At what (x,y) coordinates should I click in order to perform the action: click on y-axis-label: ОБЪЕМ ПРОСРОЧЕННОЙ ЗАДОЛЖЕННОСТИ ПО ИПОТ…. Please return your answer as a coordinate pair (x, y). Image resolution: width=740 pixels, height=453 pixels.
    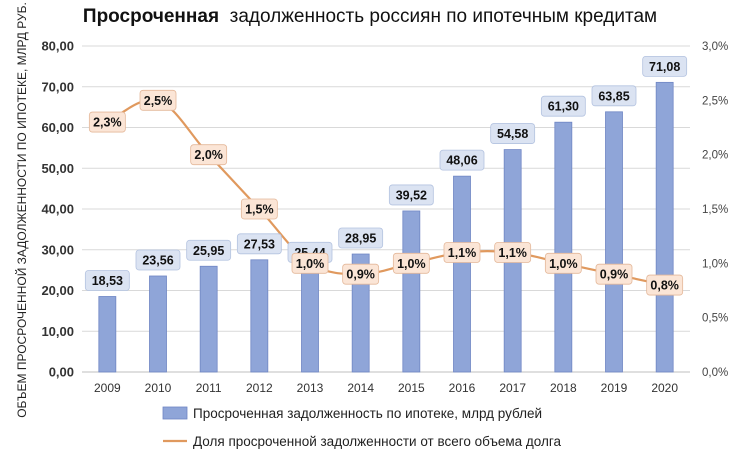
    Looking at the image, I should click on (21, 210).